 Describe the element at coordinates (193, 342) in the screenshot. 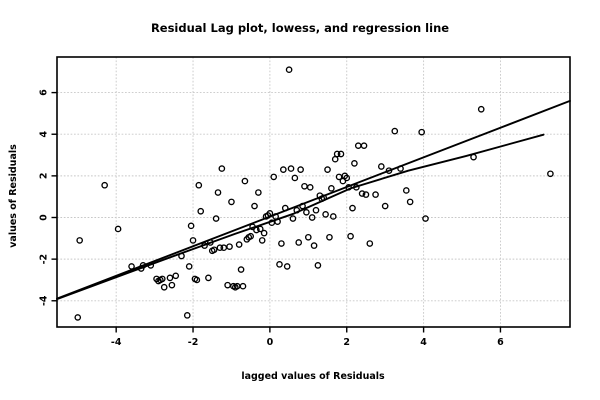

I see `x-tick-label: -2` at that location.